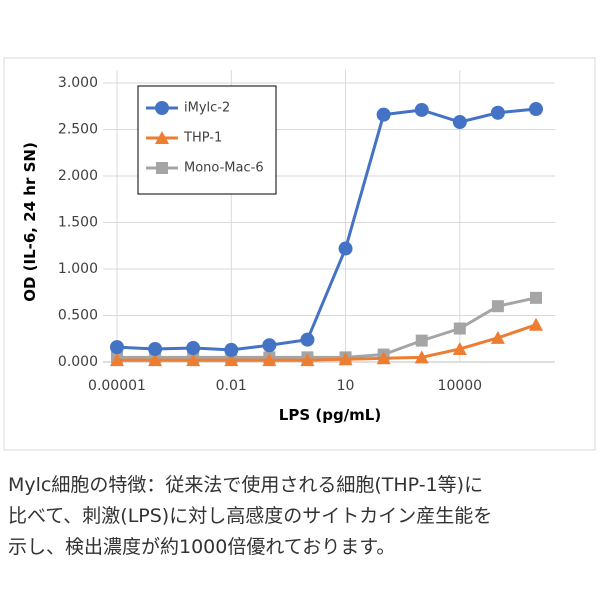 The height and width of the screenshot is (600, 600). Describe the element at coordinates (117, 386) in the screenshot. I see `x-tick-label: 0.00001` at that location.